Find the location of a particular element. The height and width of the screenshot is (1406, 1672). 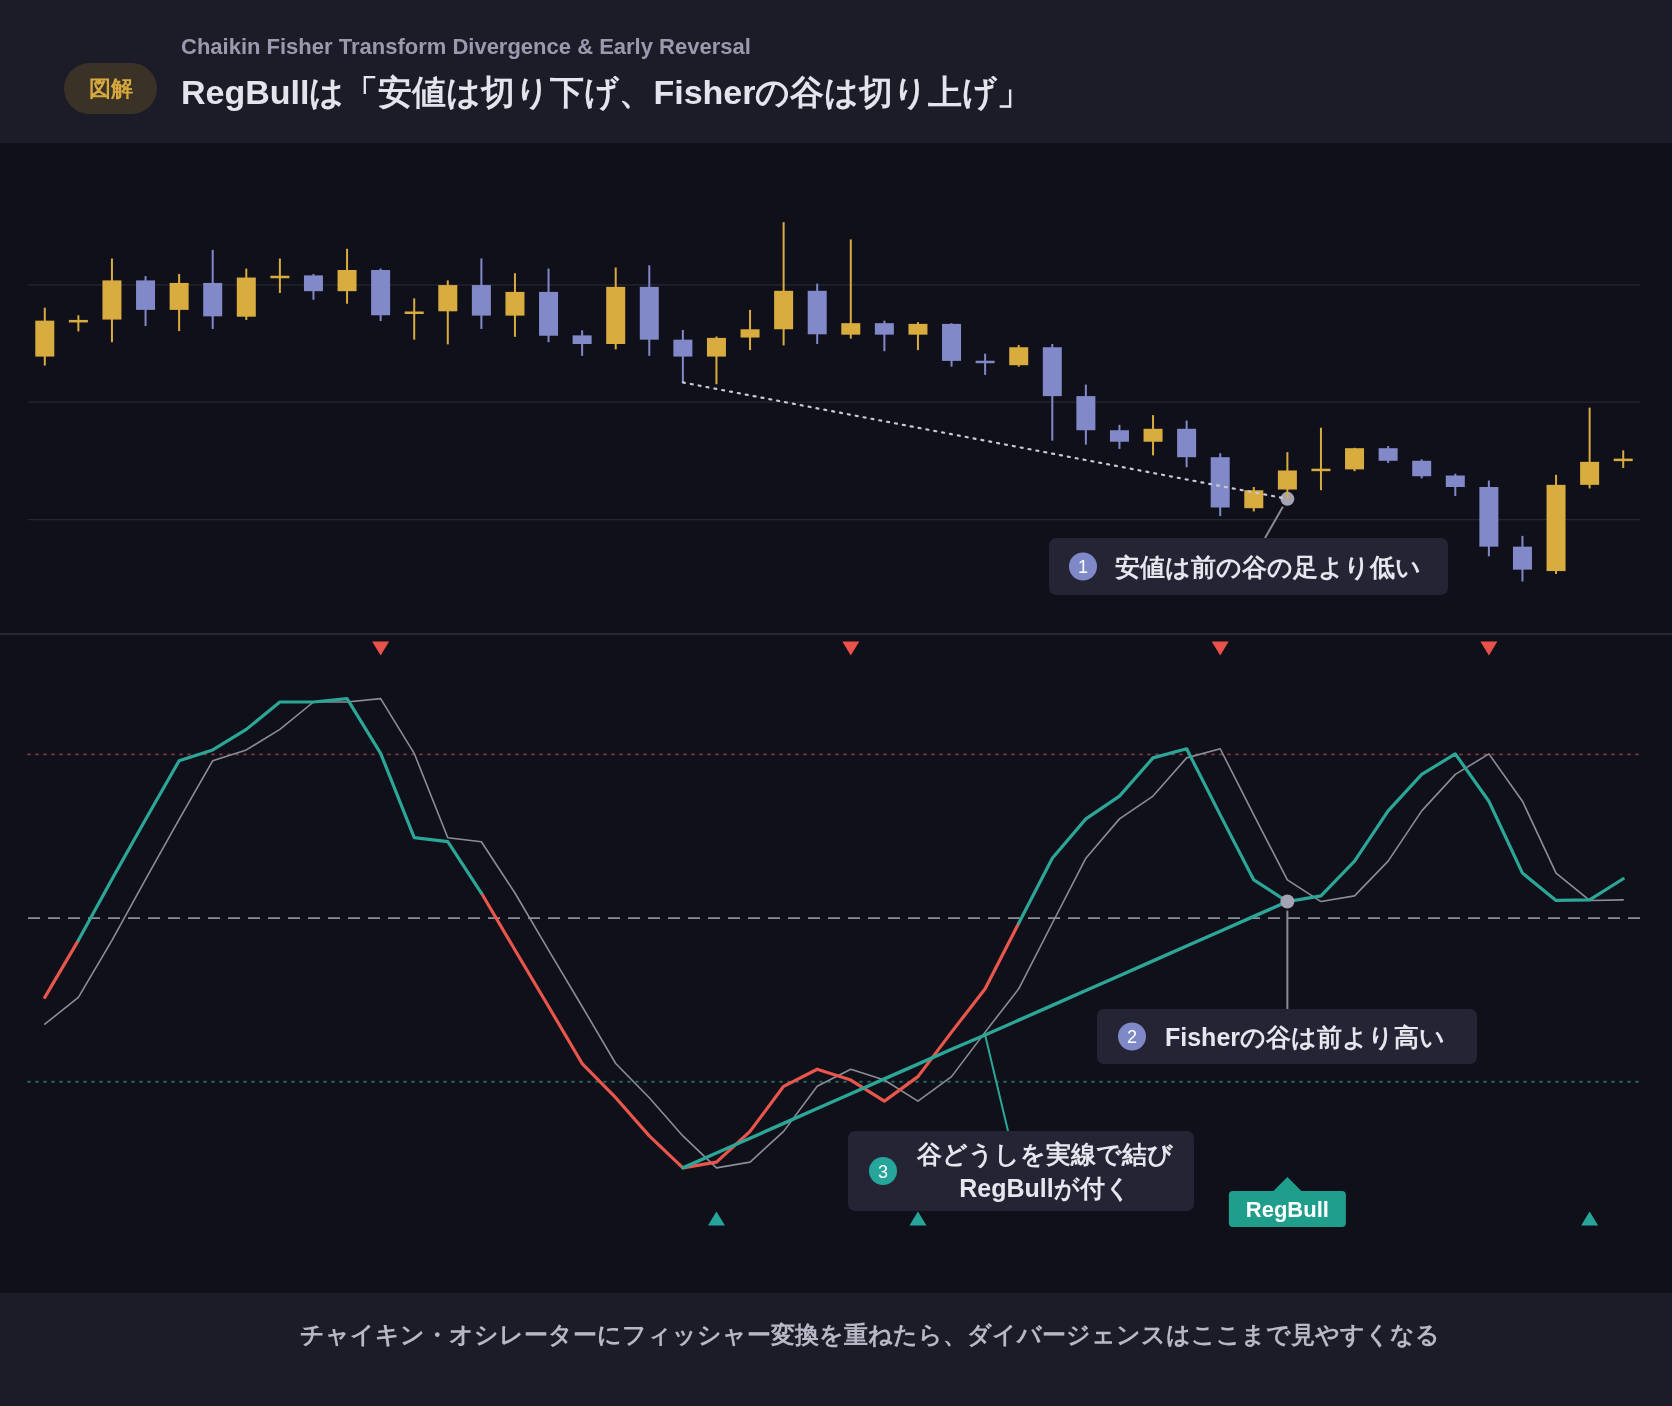

annotation: RegBull is located at coordinates (1287, 1209).